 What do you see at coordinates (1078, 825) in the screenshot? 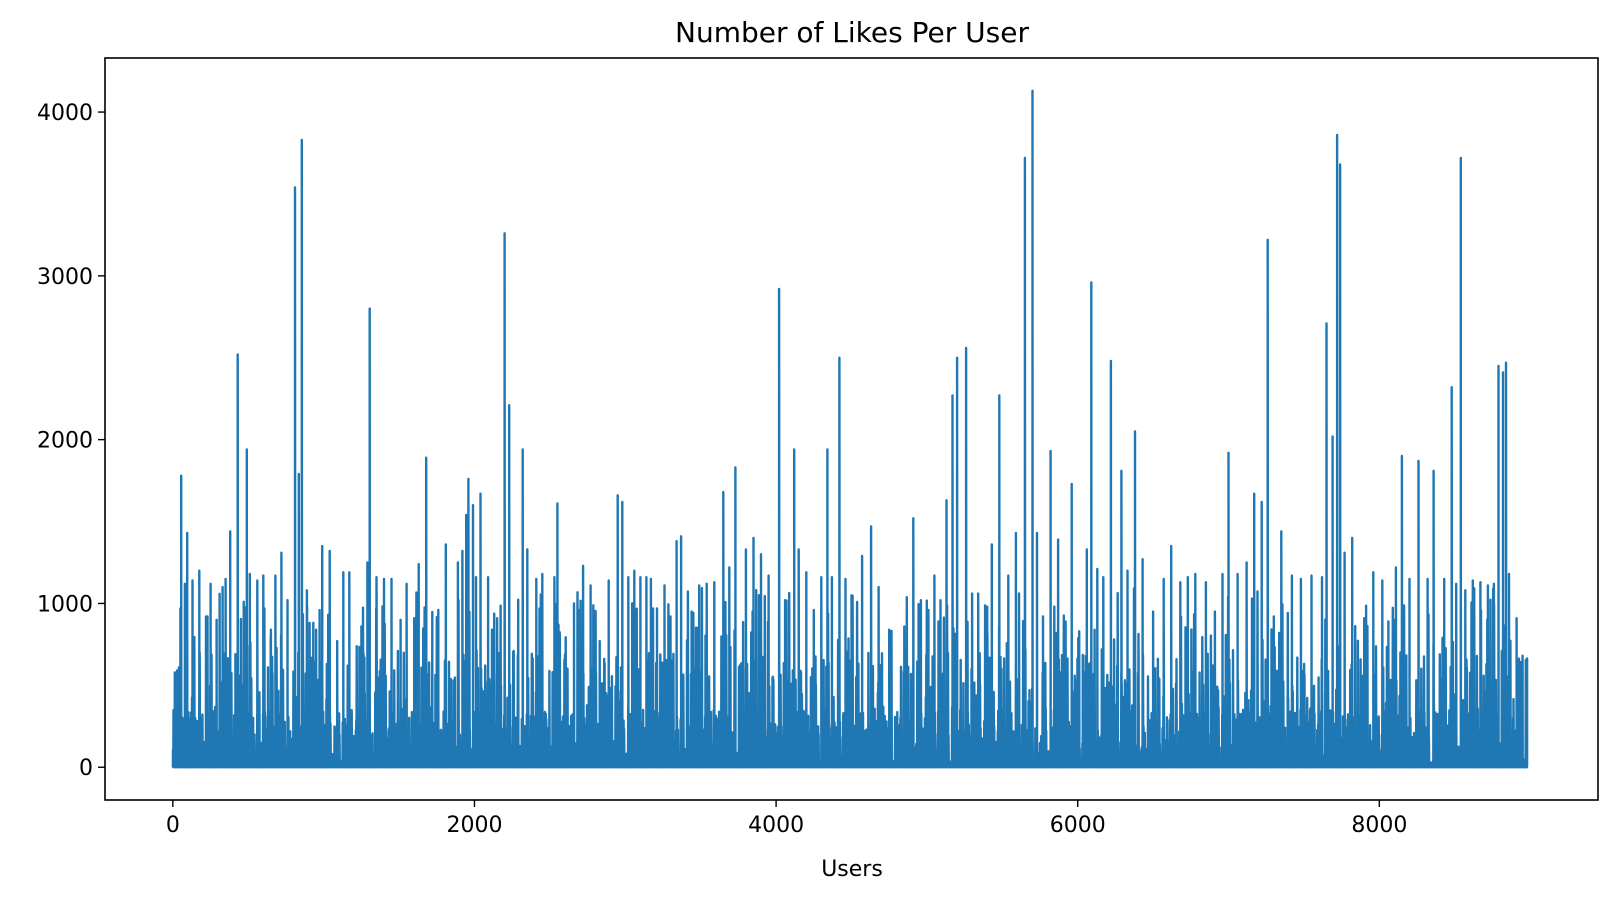
I see `x-tick-label: 6000` at bounding box center [1078, 825].